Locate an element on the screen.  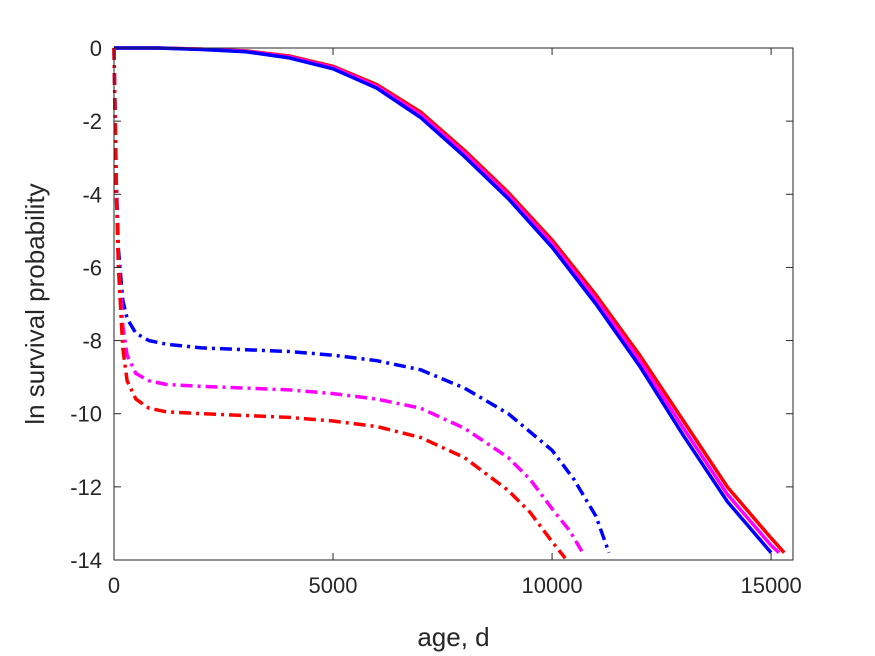
x-tick-label: 10000 is located at coordinates (551, 585).